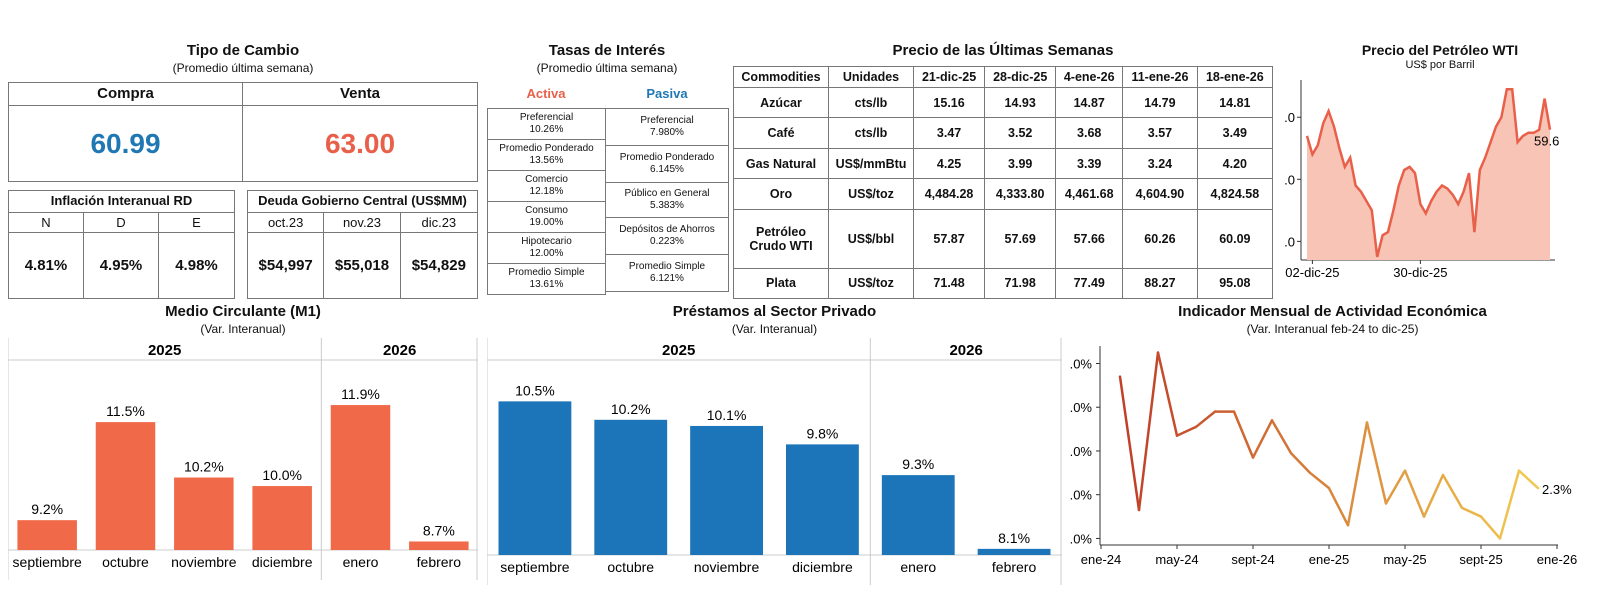  Describe the element at coordinates (949, 238) in the screenshot. I see `commodity-price: 57.87` at that location.